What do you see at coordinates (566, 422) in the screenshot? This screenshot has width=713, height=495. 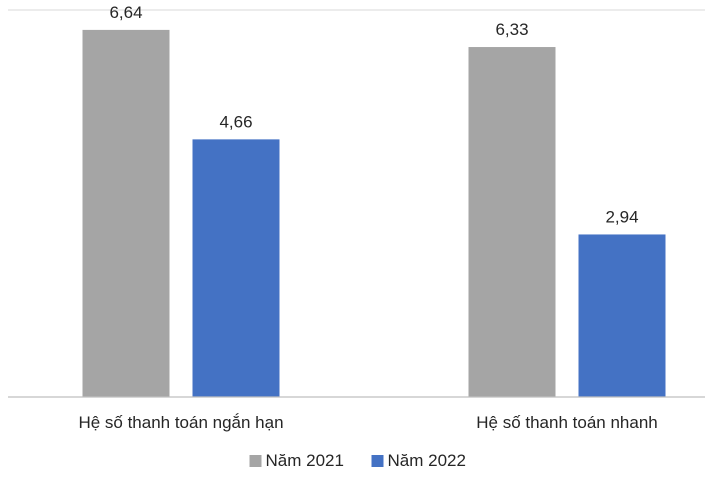 I see `x-tick-label-he-so-thanh-toan-nhanh: Hệ số thanh toán nhanh` at bounding box center [566, 422].